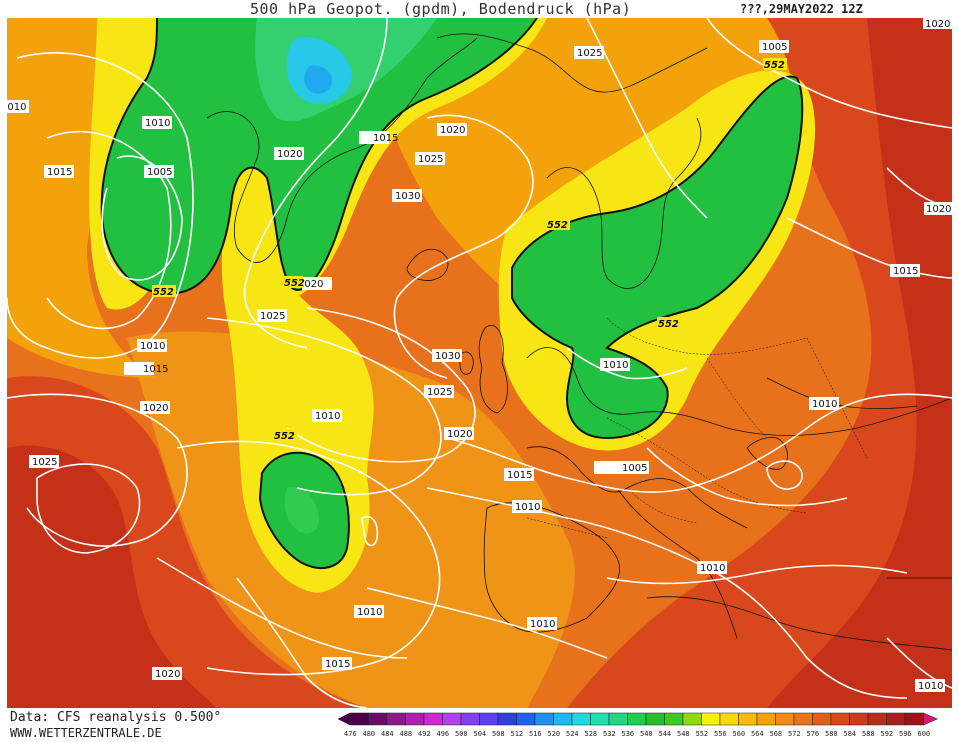 This screenshot has width=959, height=742. Describe the element at coordinates (831, 734) in the screenshot. I see `scale-tick-label: 580` at that location.